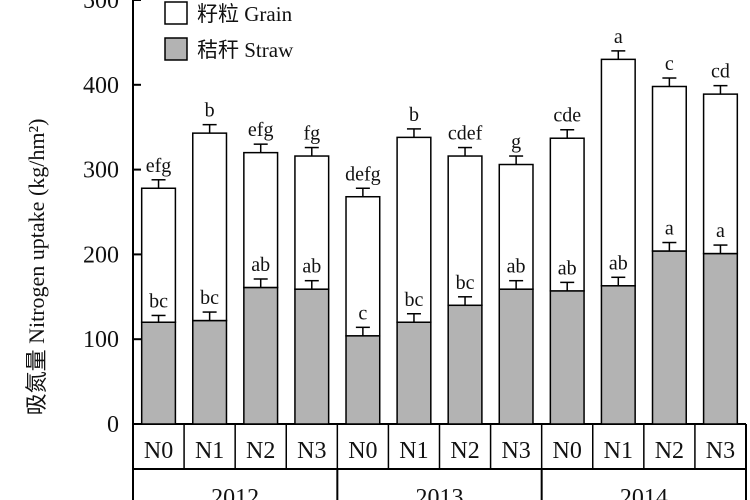  Describe the element at coordinates (720, 72) in the screenshot. I see `grain-significance-label: cd` at that location.